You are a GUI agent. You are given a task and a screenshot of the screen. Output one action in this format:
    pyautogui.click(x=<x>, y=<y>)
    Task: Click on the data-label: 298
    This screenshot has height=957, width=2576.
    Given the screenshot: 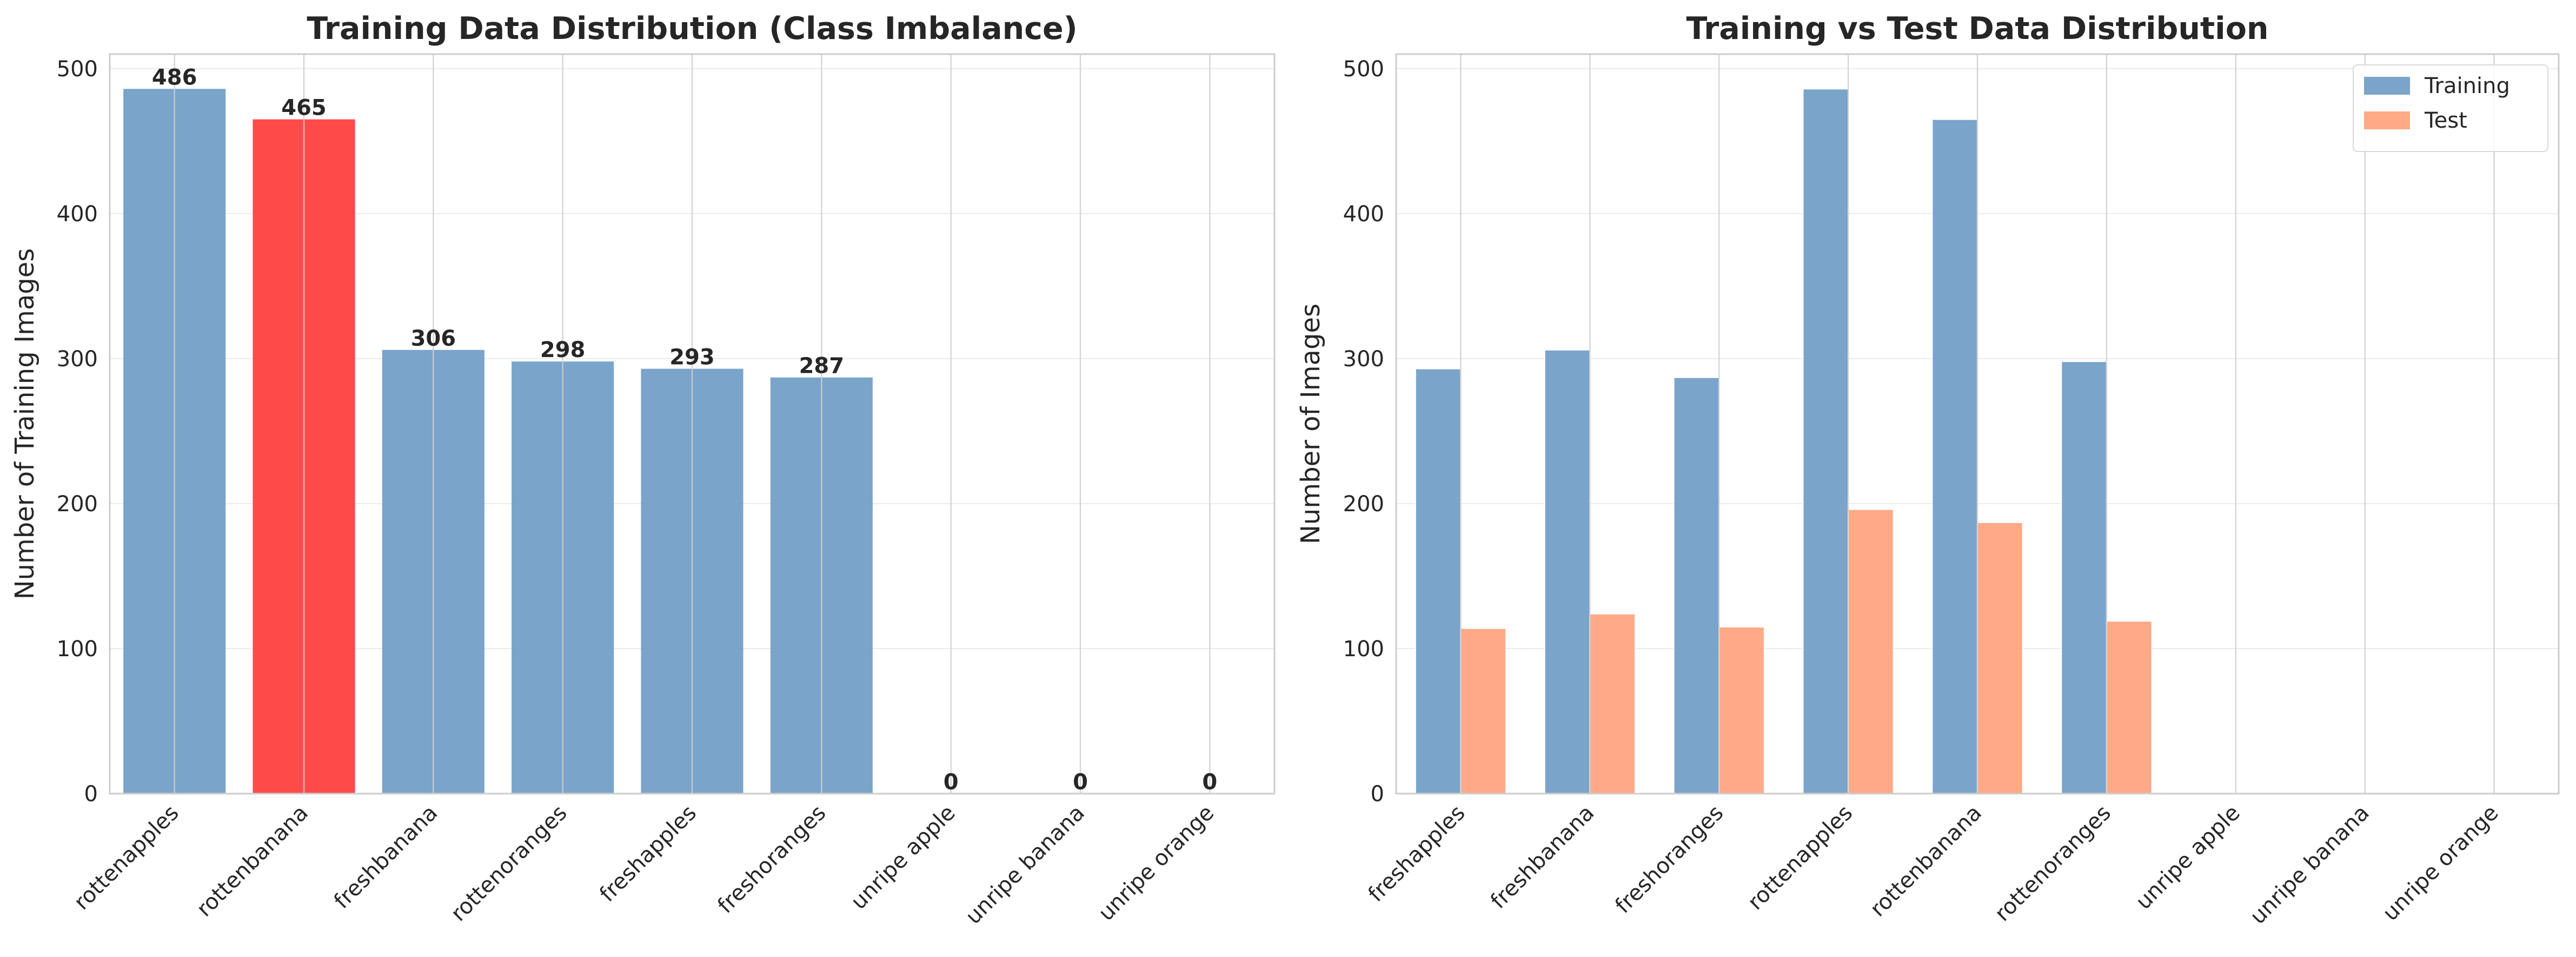 What is the action you would take?
    pyautogui.click(x=563, y=350)
    